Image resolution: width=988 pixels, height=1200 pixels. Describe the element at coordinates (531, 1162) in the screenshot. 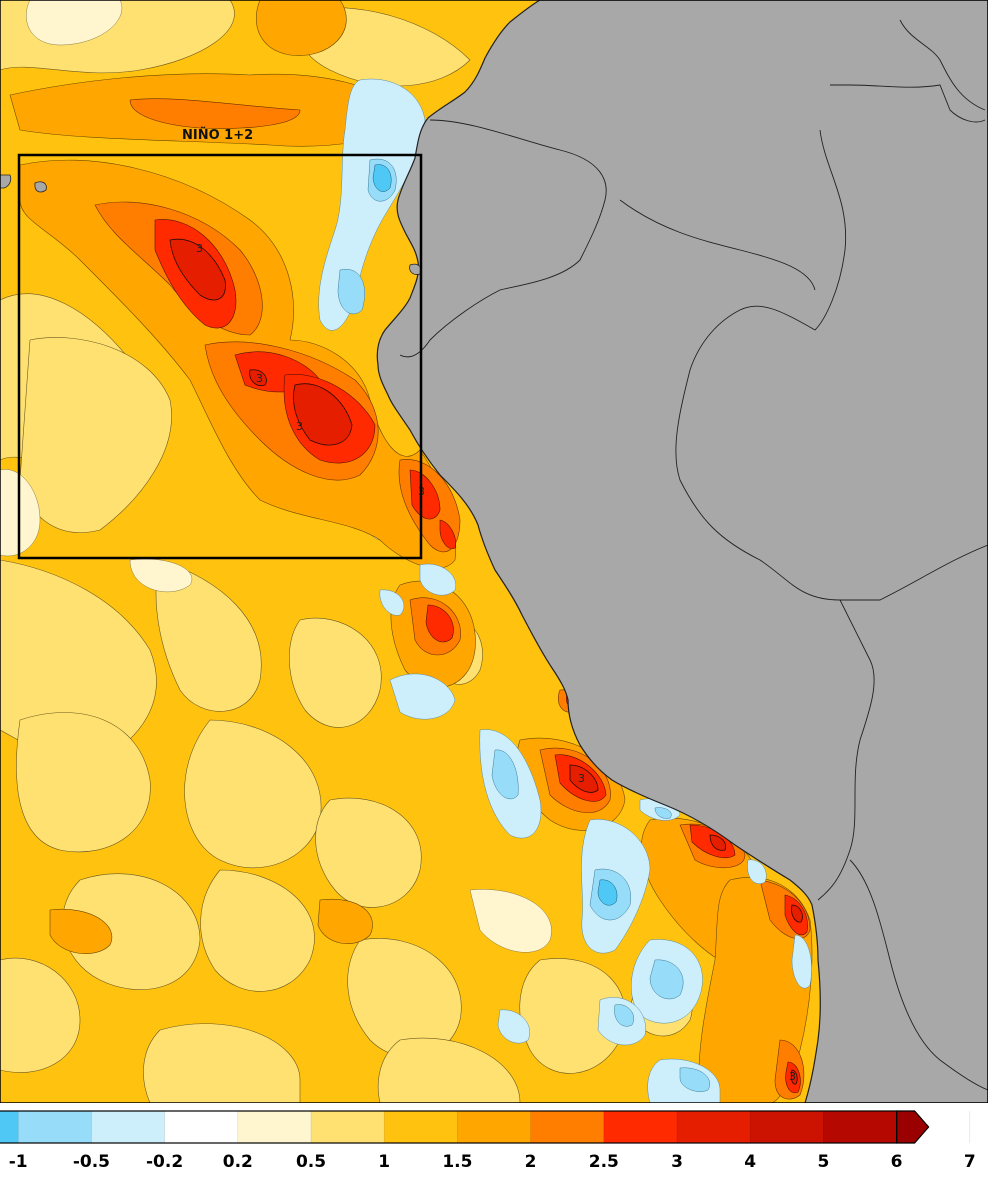

I see `colorbar-tick-label: 2` at that location.